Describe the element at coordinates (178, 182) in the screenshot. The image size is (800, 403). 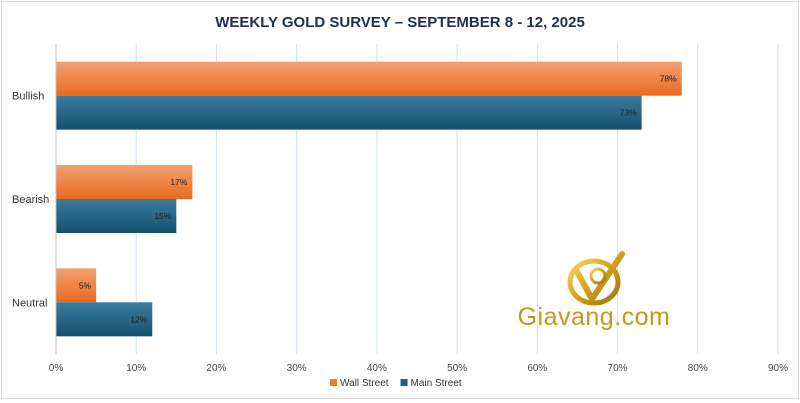
I see `data-label: 17%` at that location.